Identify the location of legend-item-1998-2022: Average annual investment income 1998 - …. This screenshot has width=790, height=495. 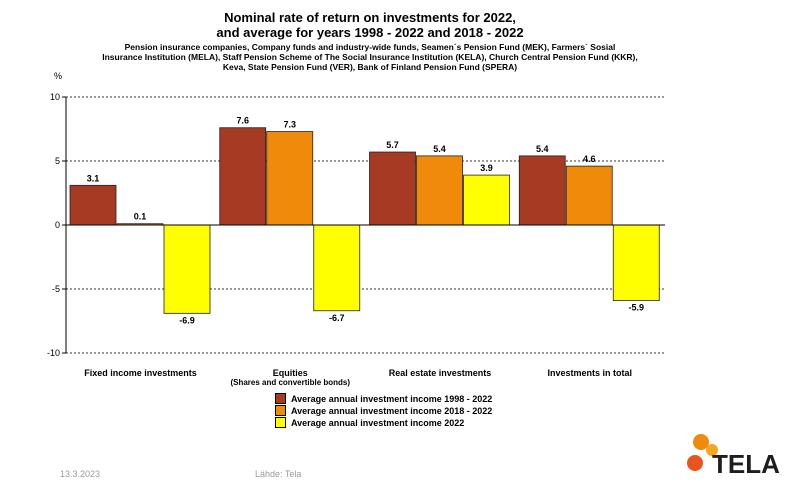
(383, 398).